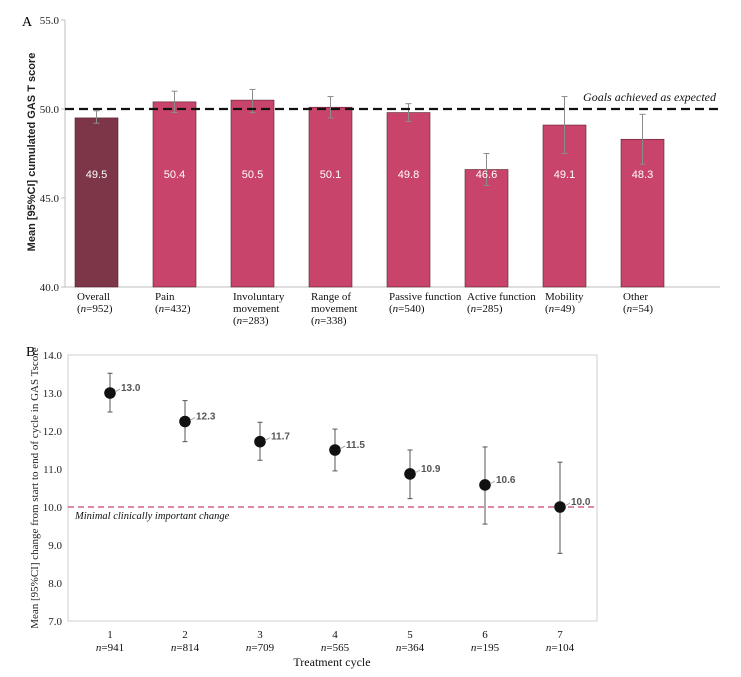  I want to click on category-label: Involuntary, so click(259, 297).